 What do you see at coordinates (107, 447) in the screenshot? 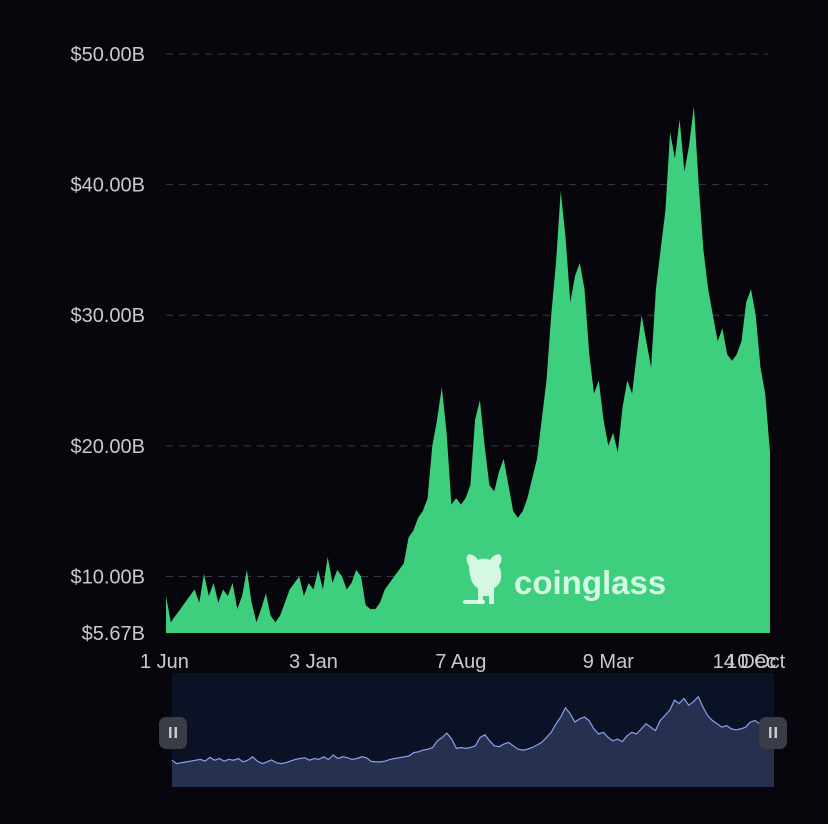
I see `y-tick-label: $20.00B` at bounding box center [107, 447].